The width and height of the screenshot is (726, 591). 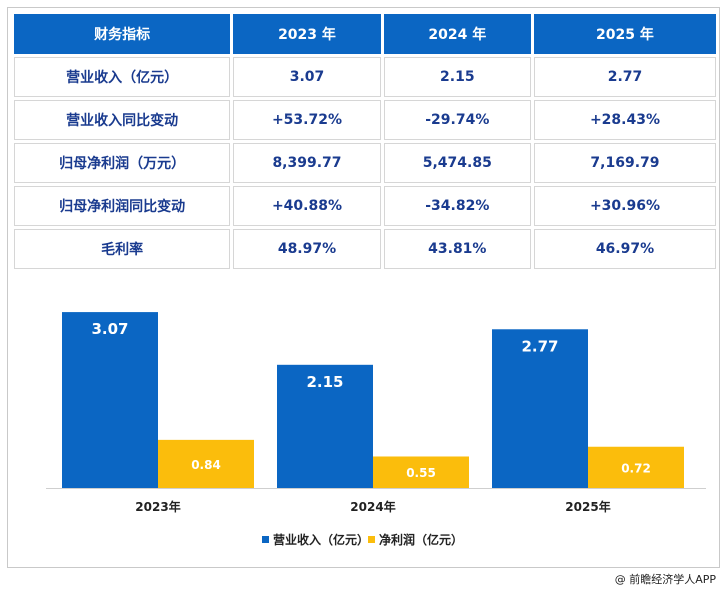 I want to click on table-cell: +40.88%, so click(x=307, y=206).